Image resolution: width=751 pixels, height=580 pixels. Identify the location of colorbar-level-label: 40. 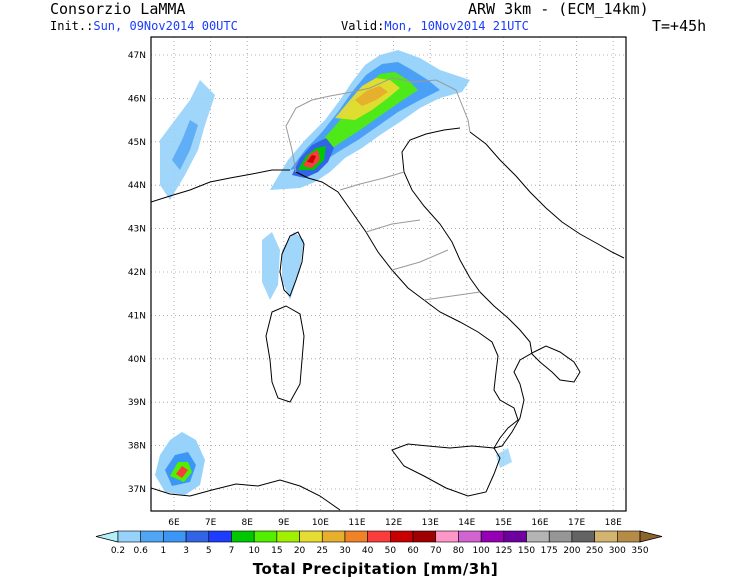
(368, 551).